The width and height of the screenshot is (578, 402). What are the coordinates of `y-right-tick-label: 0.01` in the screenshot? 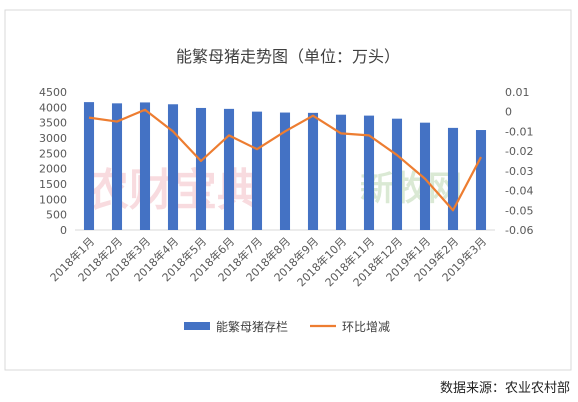 It's located at (517, 92).